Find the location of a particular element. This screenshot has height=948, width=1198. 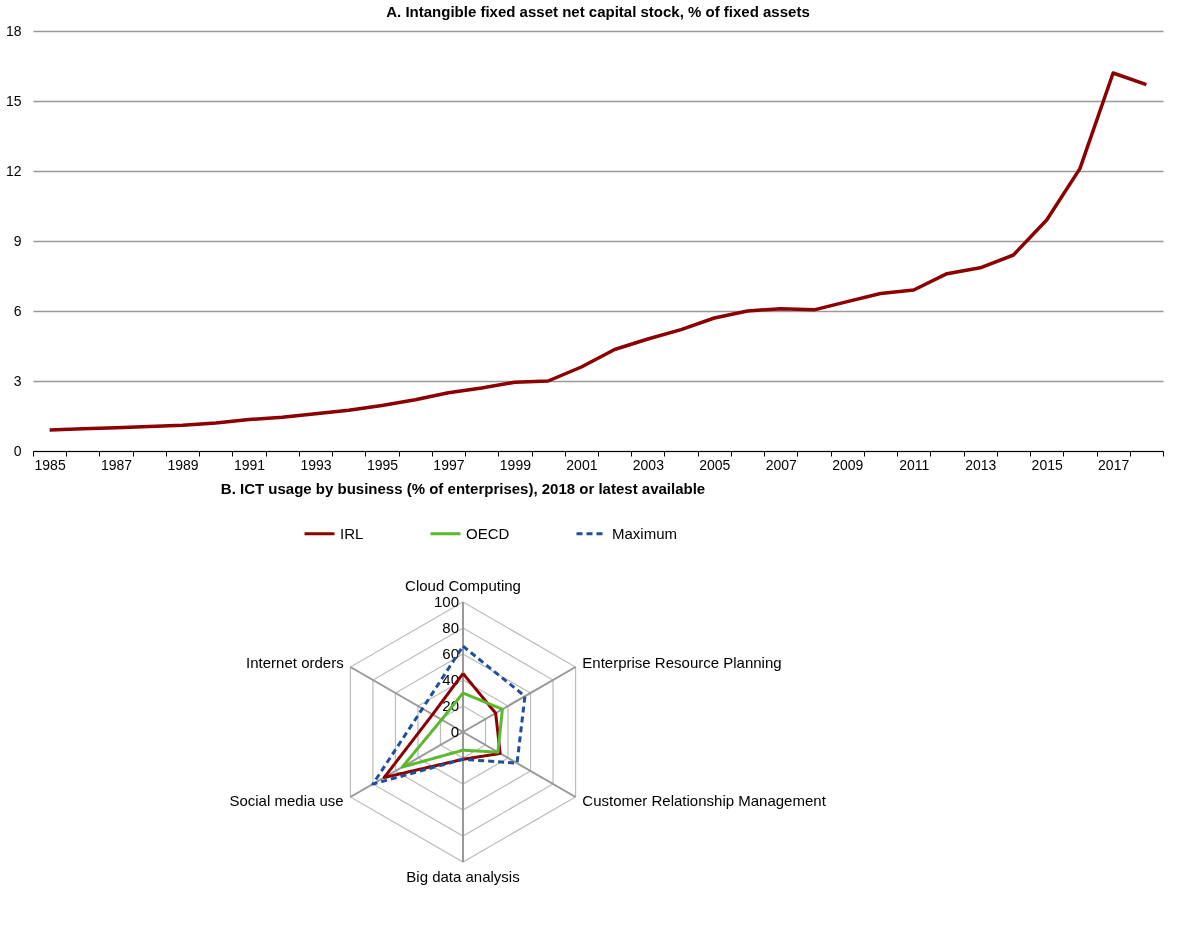

y-tick-label: 9 is located at coordinates (17, 240).